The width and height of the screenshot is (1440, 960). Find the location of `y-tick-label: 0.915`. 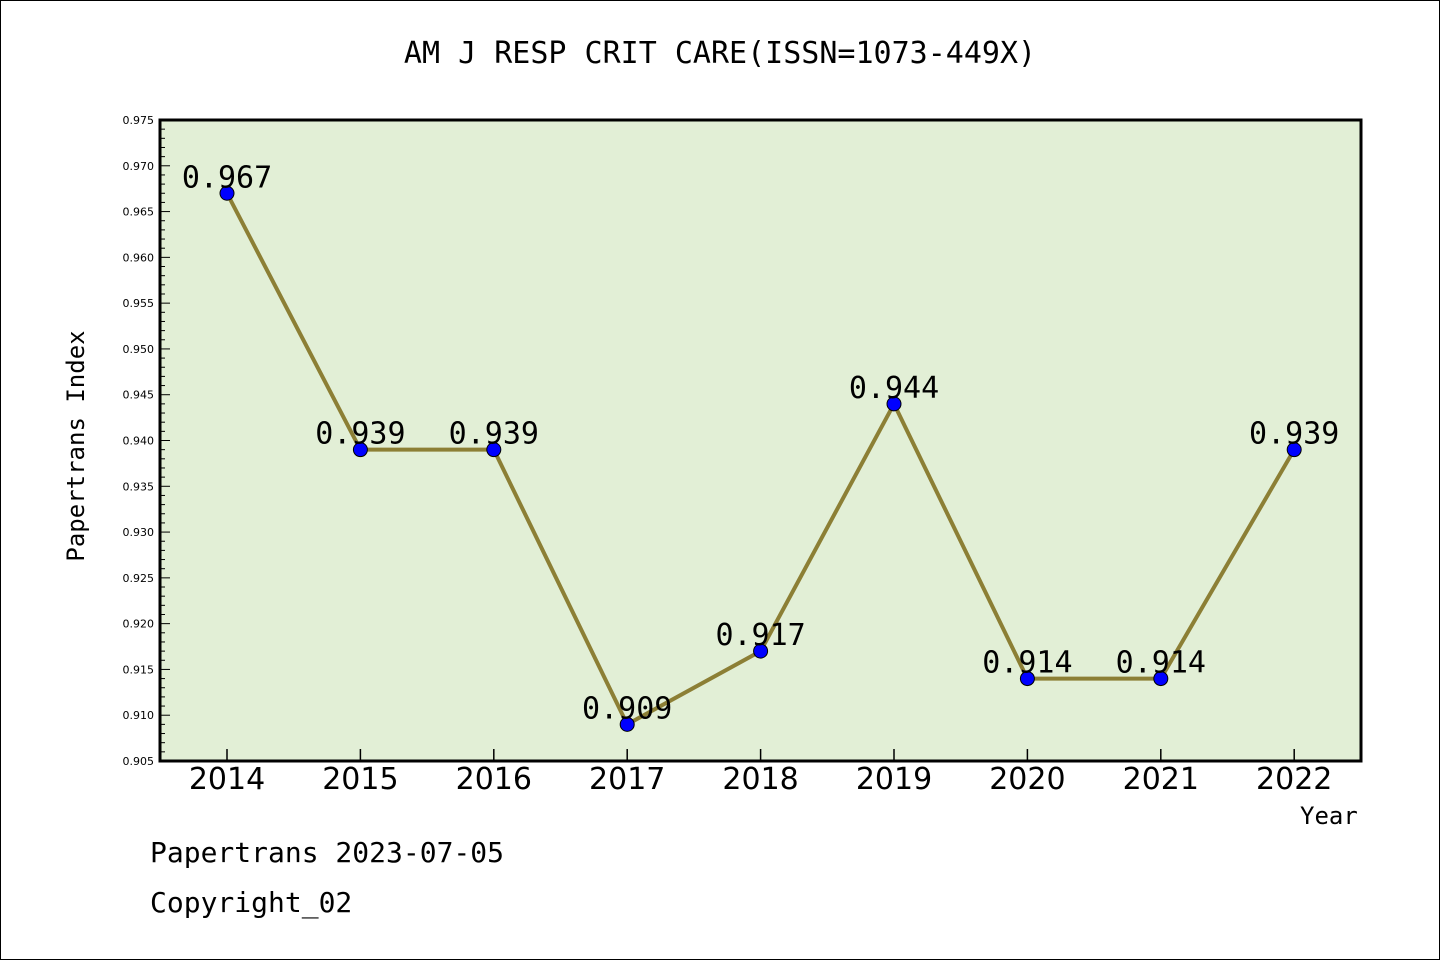

y-tick-label: 0.915 is located at coordinates (139, 669).